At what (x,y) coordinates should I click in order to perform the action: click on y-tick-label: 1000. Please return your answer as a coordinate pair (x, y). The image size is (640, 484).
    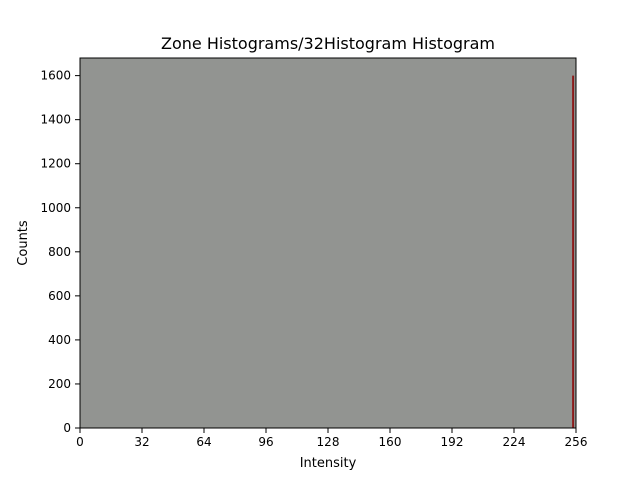
    Looking at the image, I should click on (55, 208).